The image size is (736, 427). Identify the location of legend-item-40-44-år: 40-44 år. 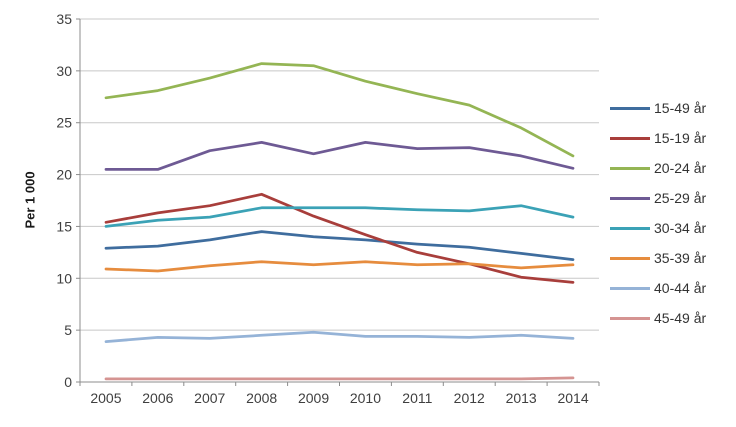
(658, 288).